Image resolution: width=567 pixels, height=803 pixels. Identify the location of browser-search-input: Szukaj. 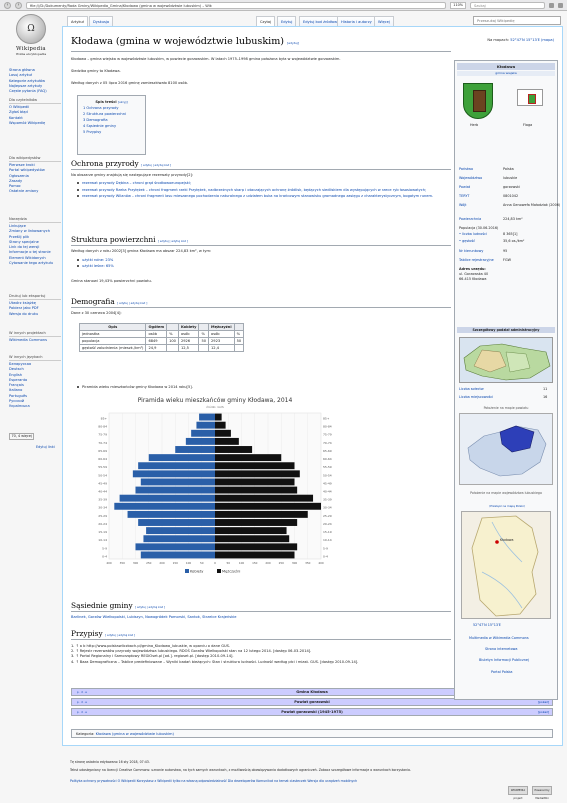
(507, 5).